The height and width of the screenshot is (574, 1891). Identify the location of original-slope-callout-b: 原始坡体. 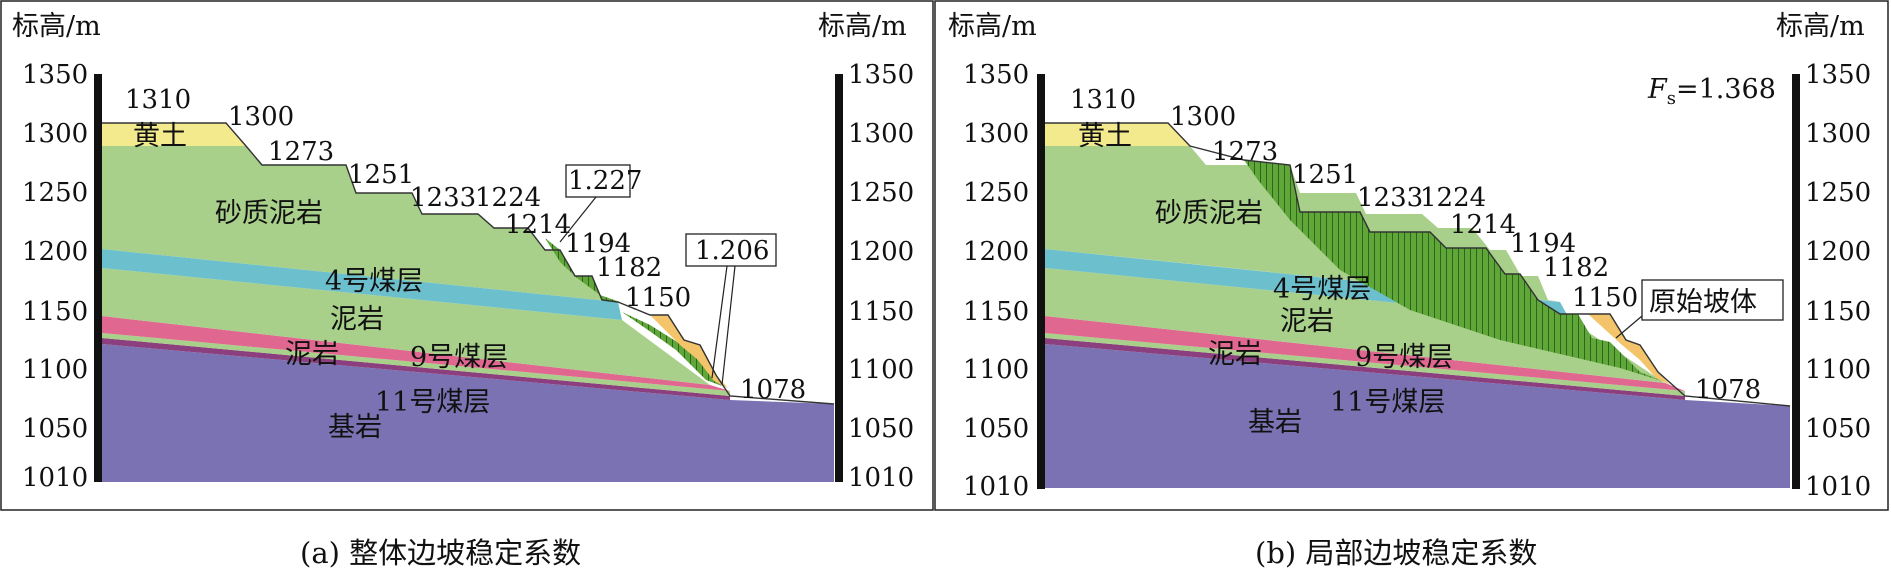
(1699, 309).